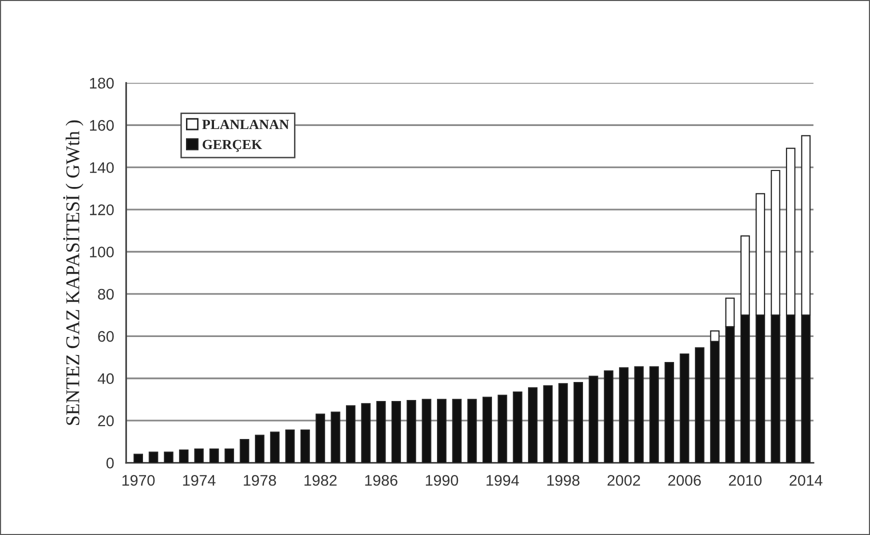  What do you see at coordinates (320, 480) in the screenshot?
I see `x-tick-label: 1982` at bounding box center [320, 480].